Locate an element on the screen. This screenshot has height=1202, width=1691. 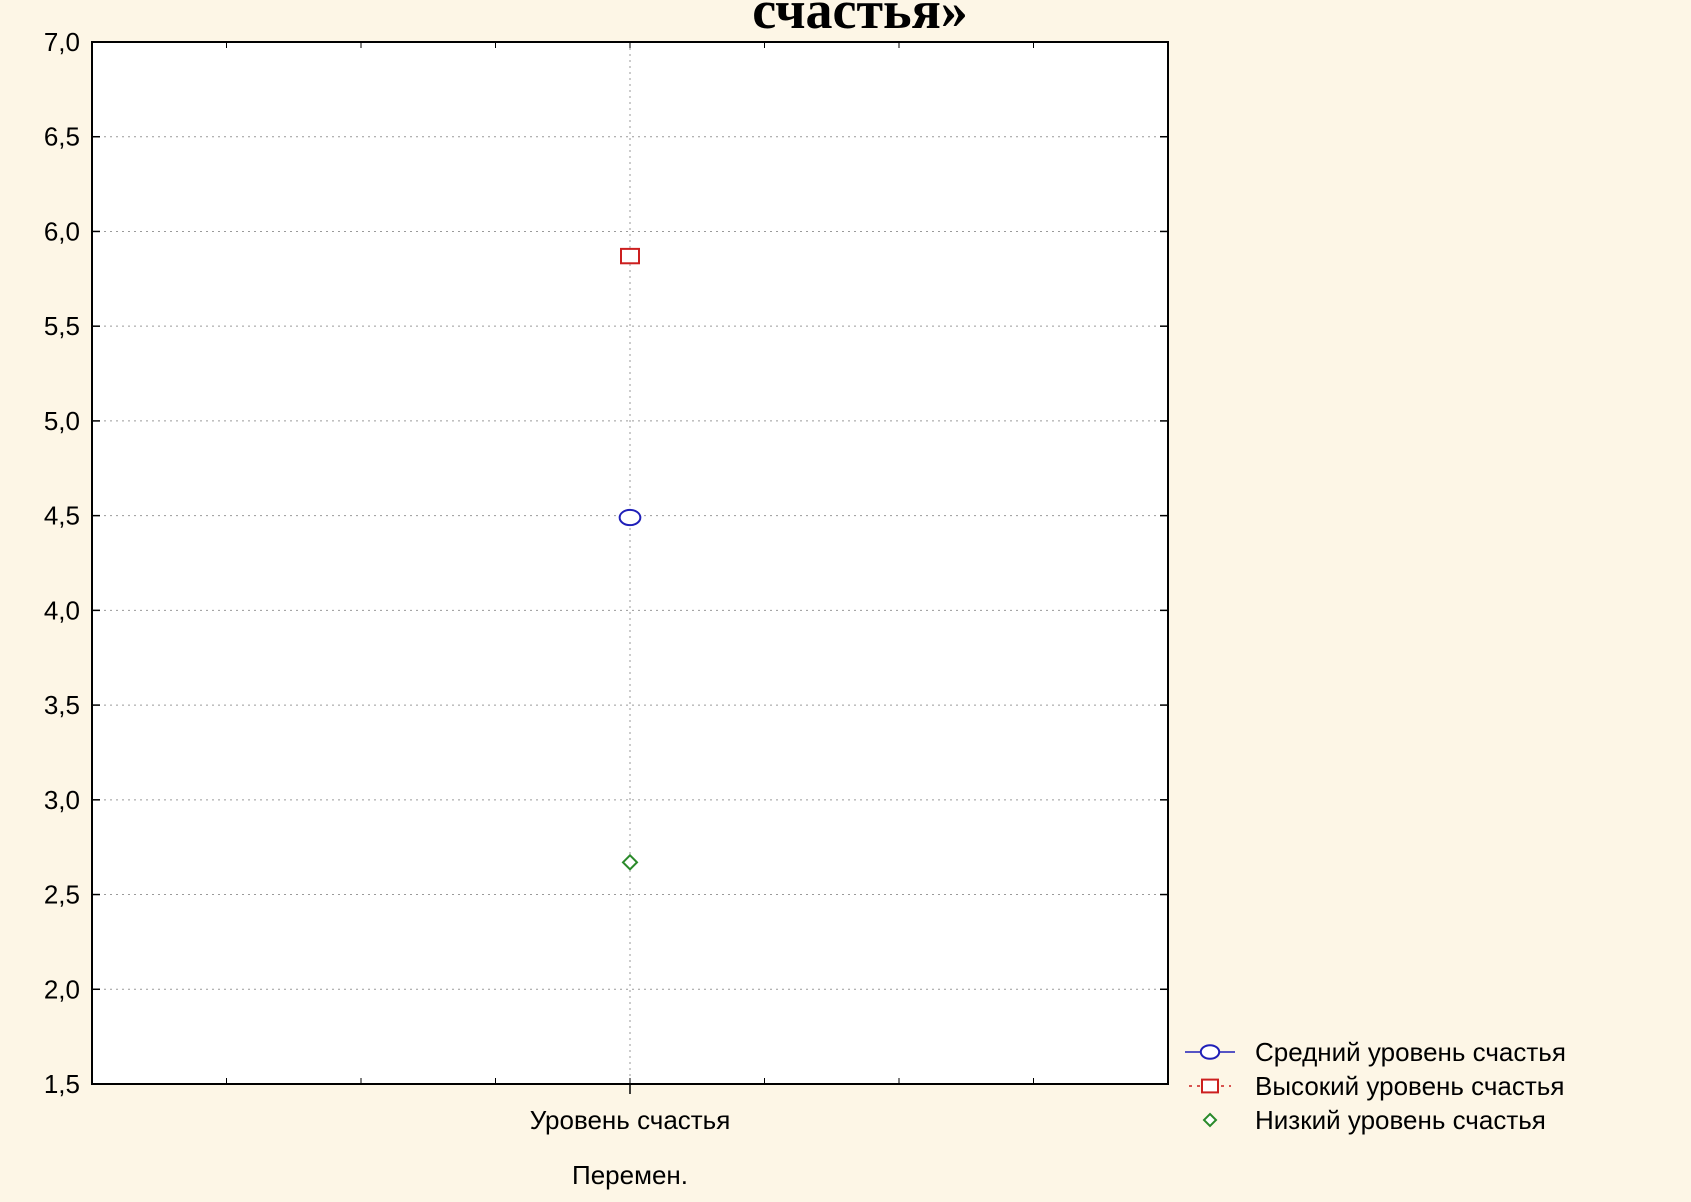
legend-label: Низкий уровень счастья is located at coordinates (1400, 1120).